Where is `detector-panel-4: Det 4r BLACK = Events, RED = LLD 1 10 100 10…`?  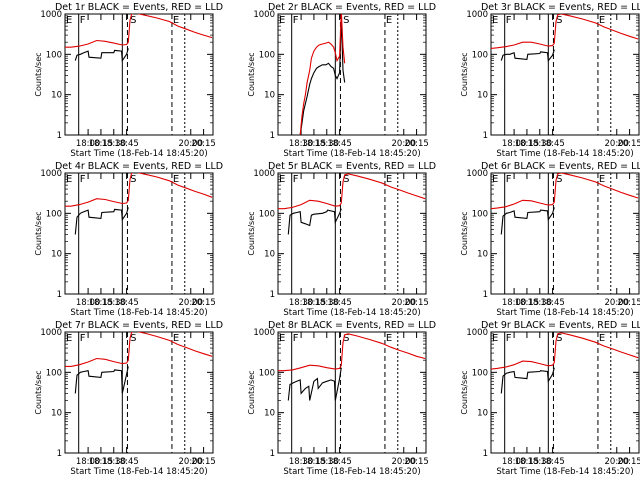 detector-panel-4: Det 4r BLACK = Events, RED = LLD 1 10 100 10… is located at coordinates (128, 239).